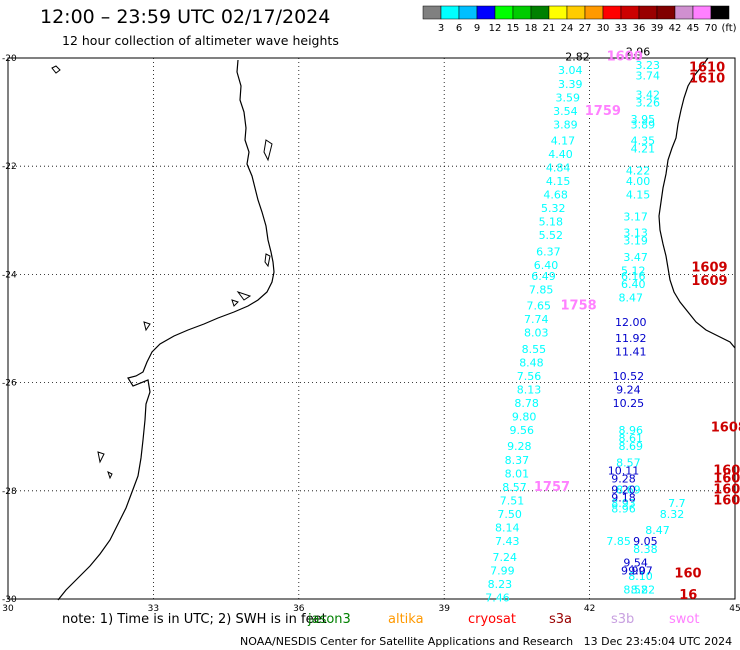  What do you see at coordinates (526, 403) in the screenshot?
I see `wave-height-value: 8.78` at bounding box center [526, 403].